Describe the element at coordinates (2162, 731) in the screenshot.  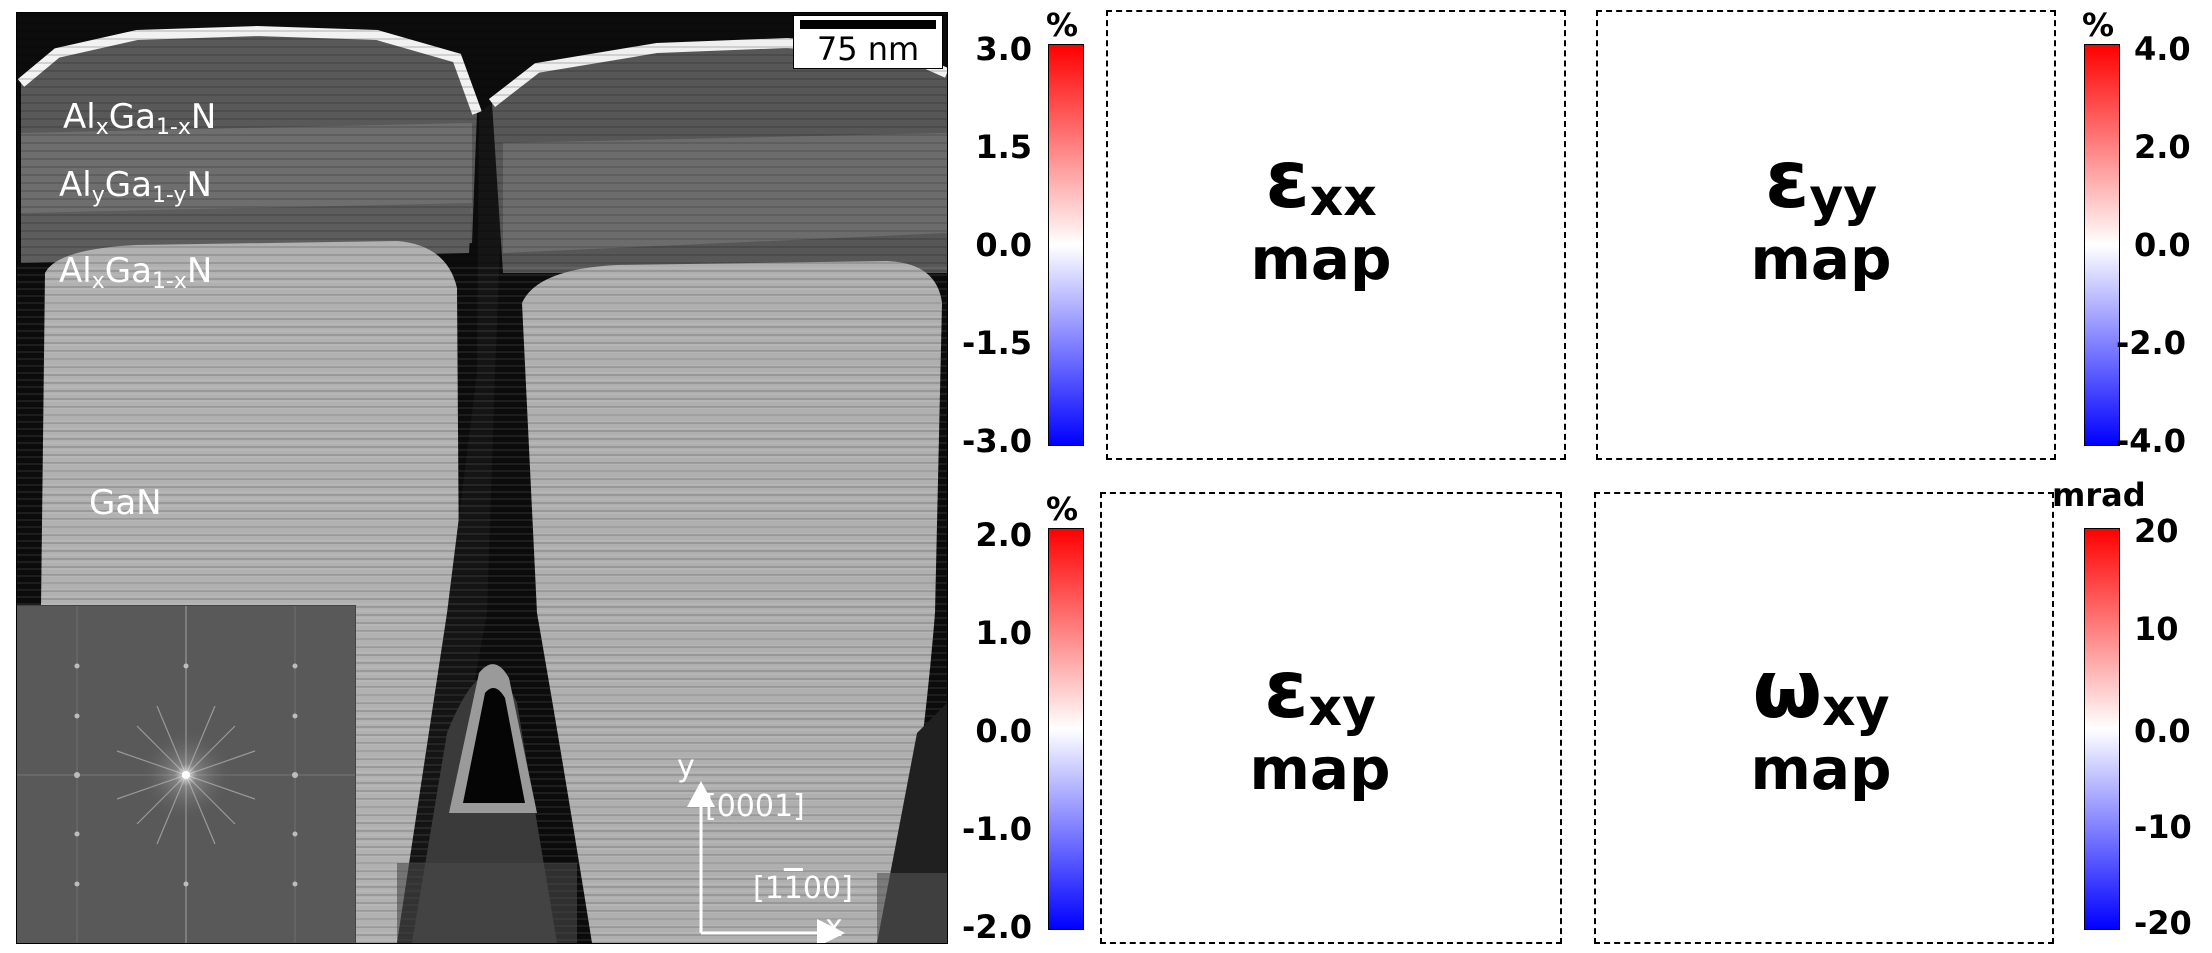
I see `wxy-tick-2: 0.0` at that location.